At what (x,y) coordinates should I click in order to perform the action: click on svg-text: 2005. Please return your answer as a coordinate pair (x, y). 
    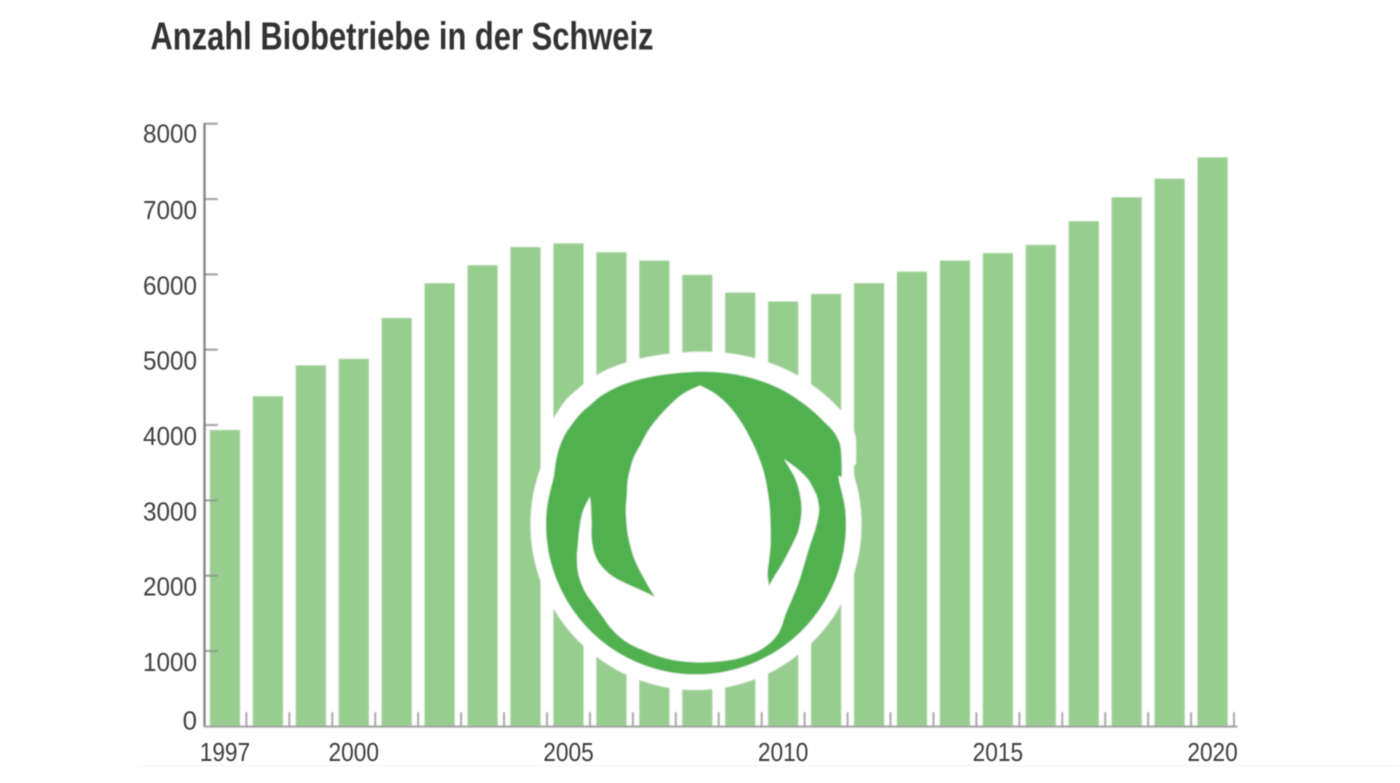
    Looking at the image, I should click on (568, 752).